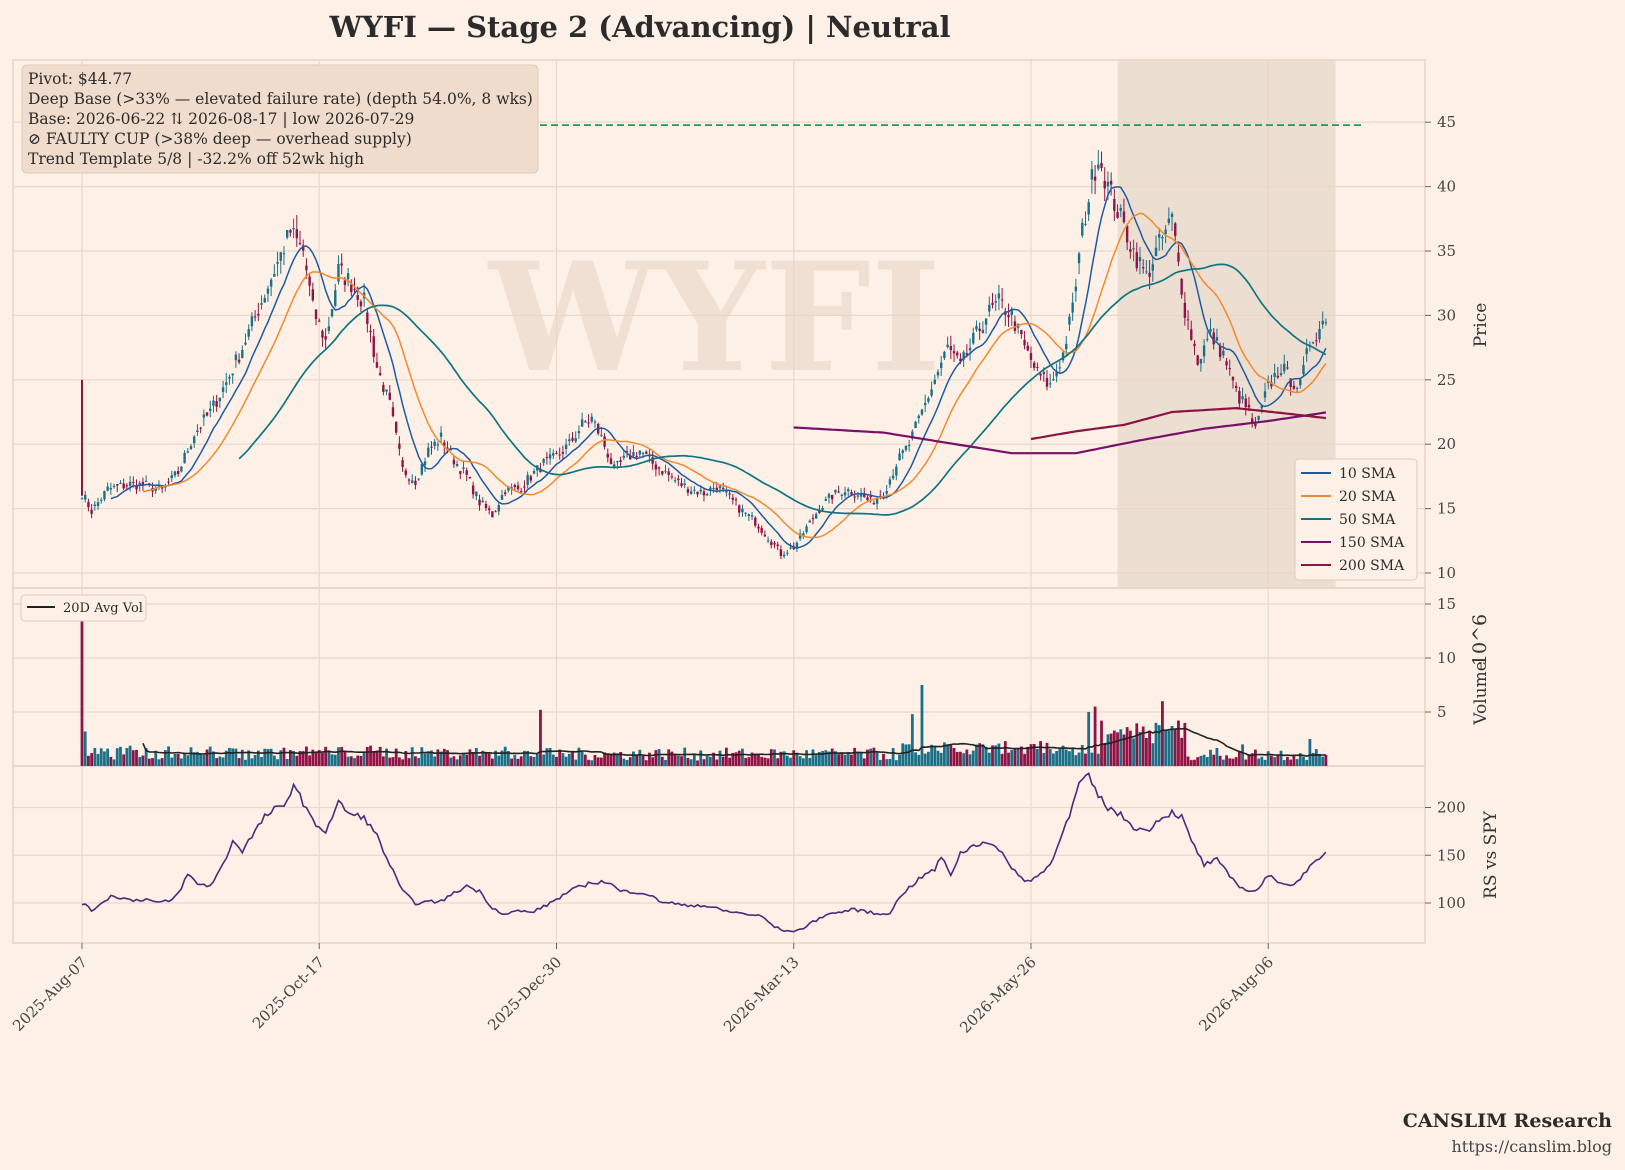 The height and width of the screenshot is (1170, 1625). What do you see at coordinates (1446, 187) in the screenshot?
I see `price-tick-label: 40` at bounding box center [1446, 187].